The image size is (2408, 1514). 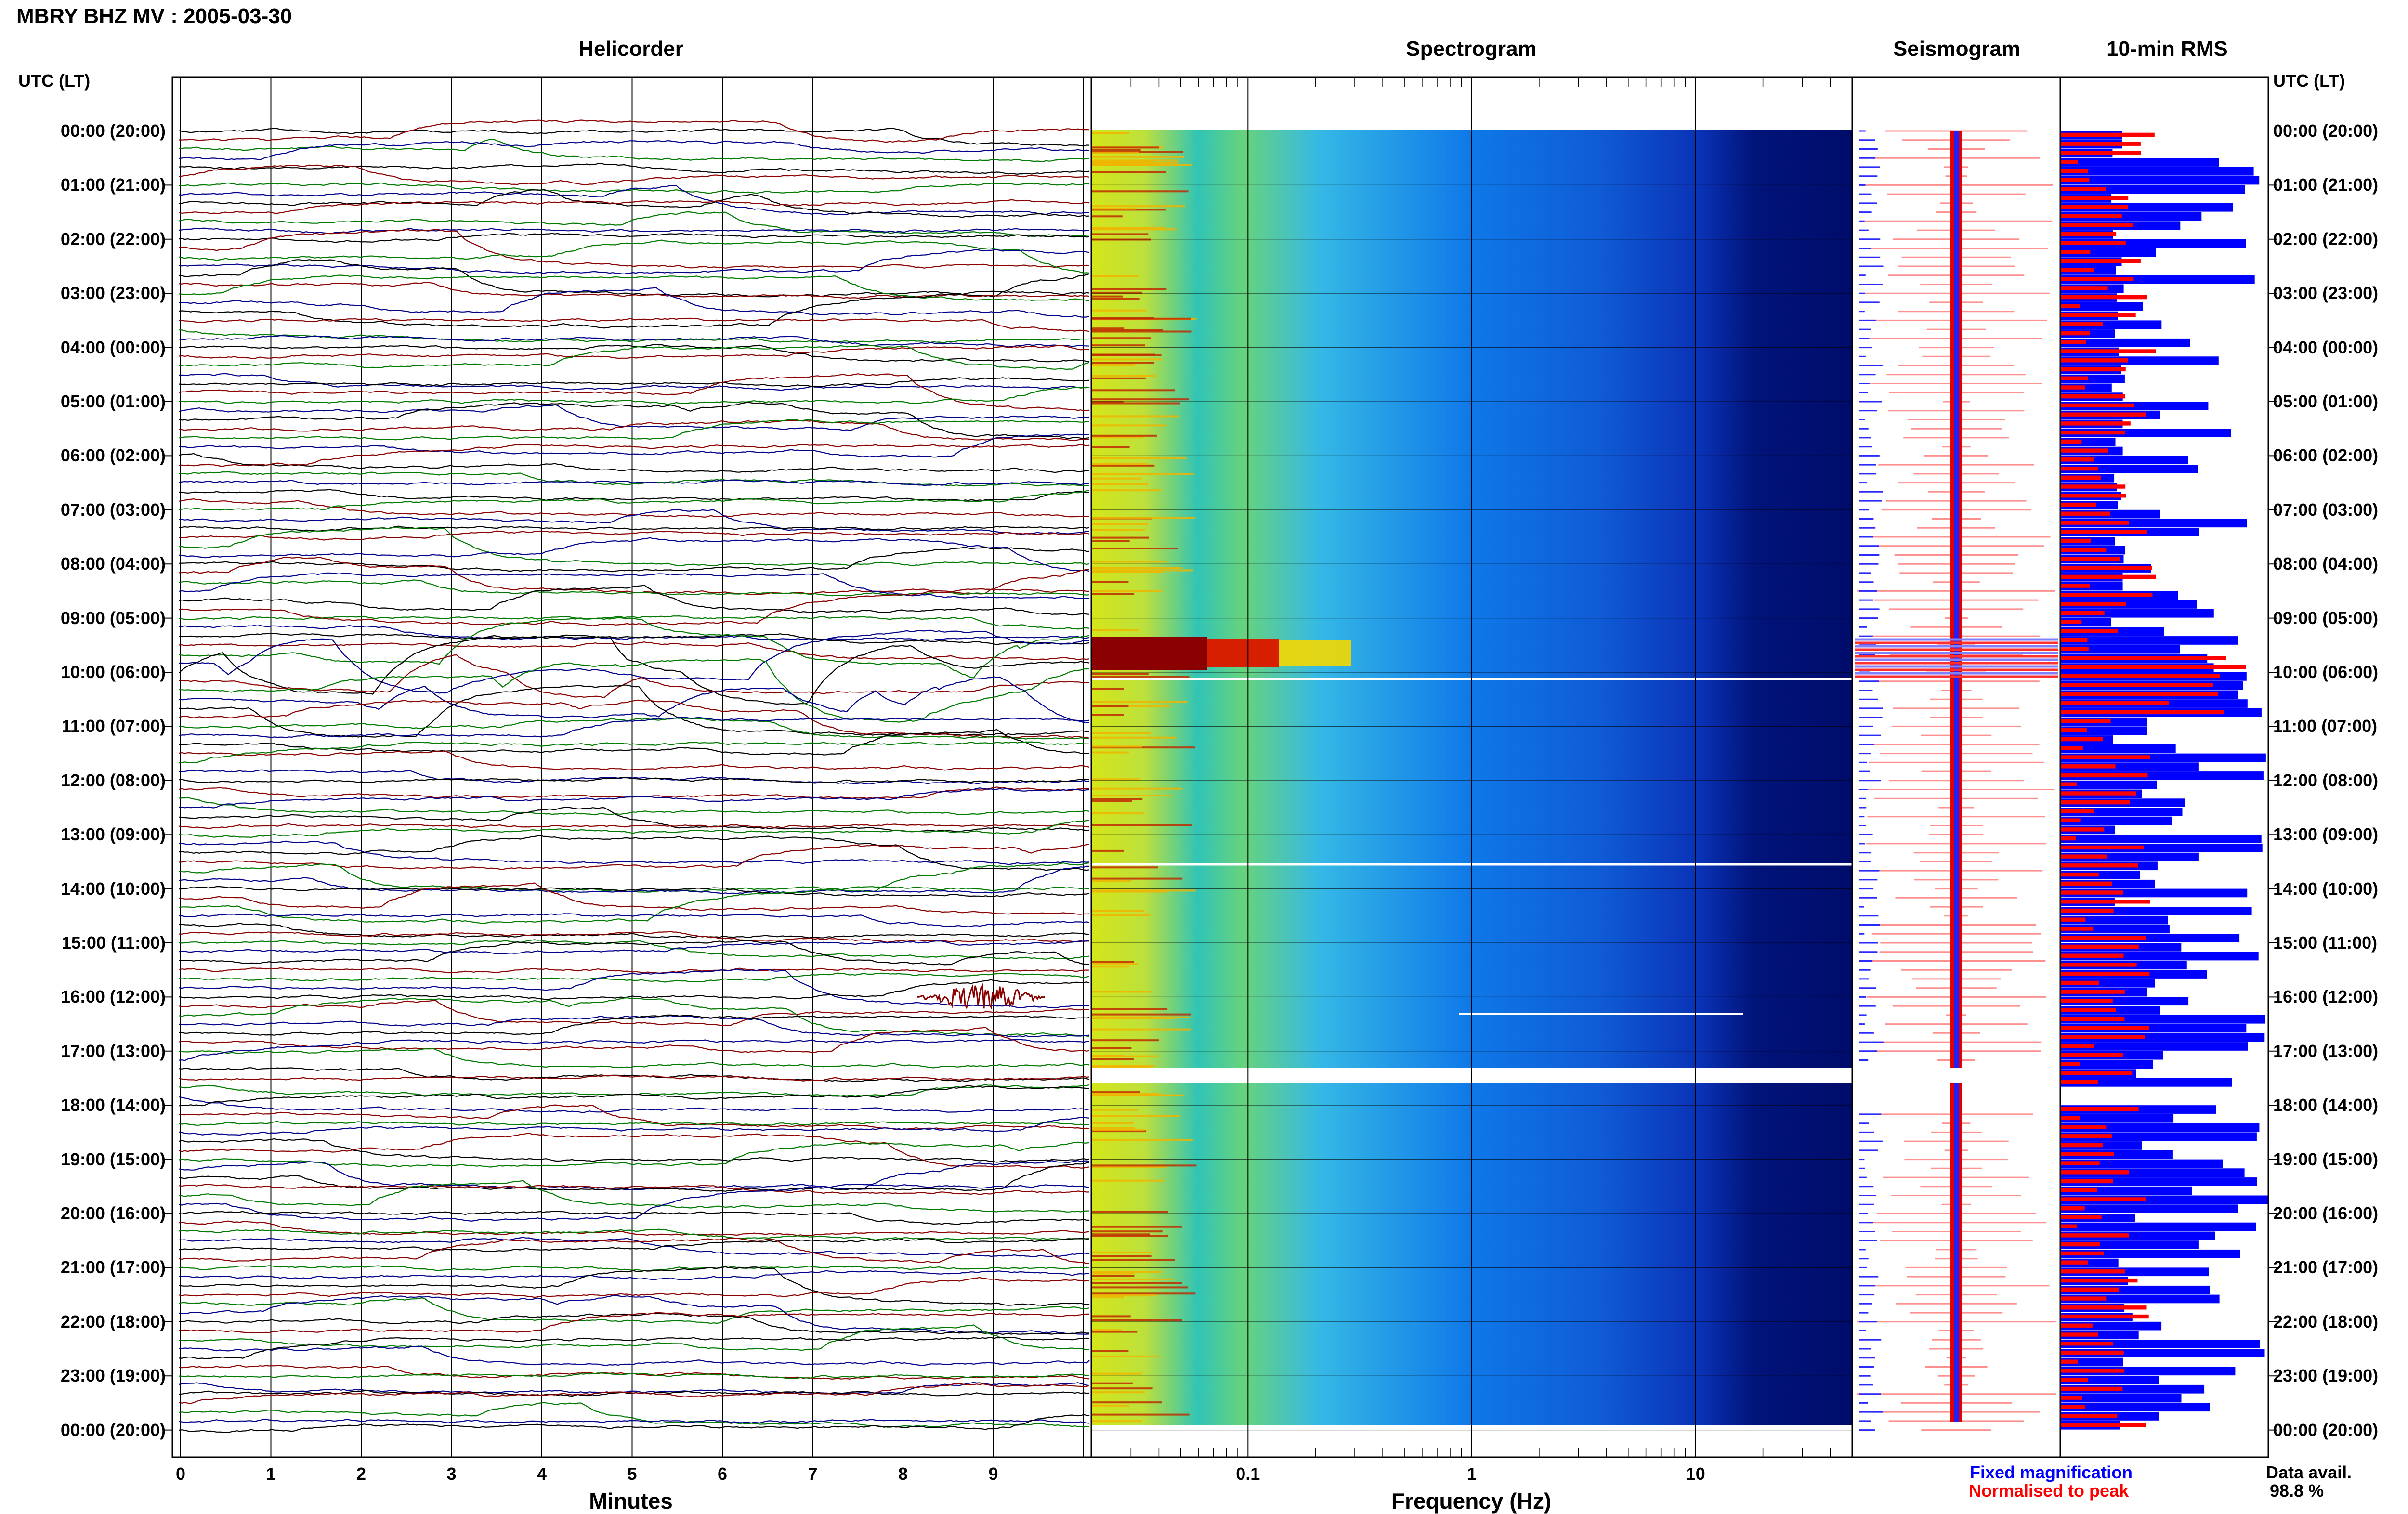 I want to click on time-label: 08:00 (04:00), so click(x=2326, y=564).